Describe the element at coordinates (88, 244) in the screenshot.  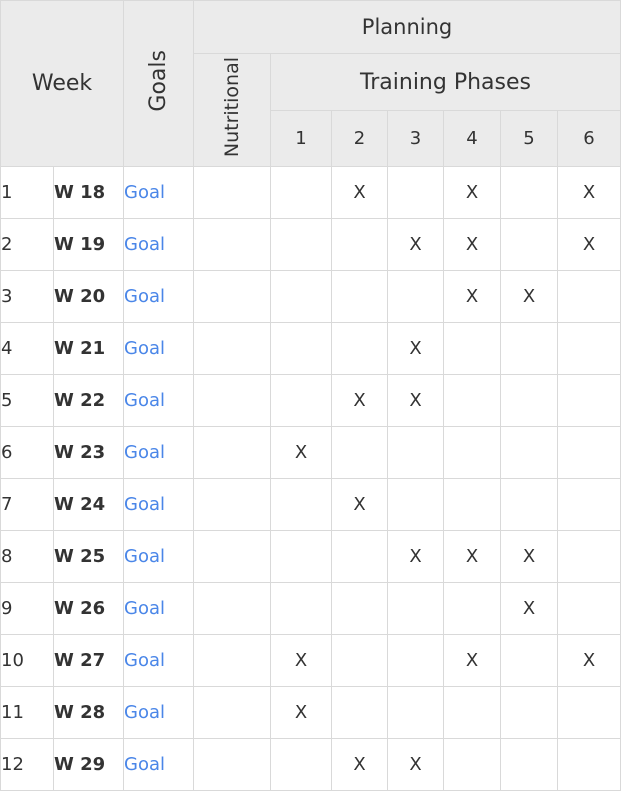
I see `week-label: W 19` at that location.